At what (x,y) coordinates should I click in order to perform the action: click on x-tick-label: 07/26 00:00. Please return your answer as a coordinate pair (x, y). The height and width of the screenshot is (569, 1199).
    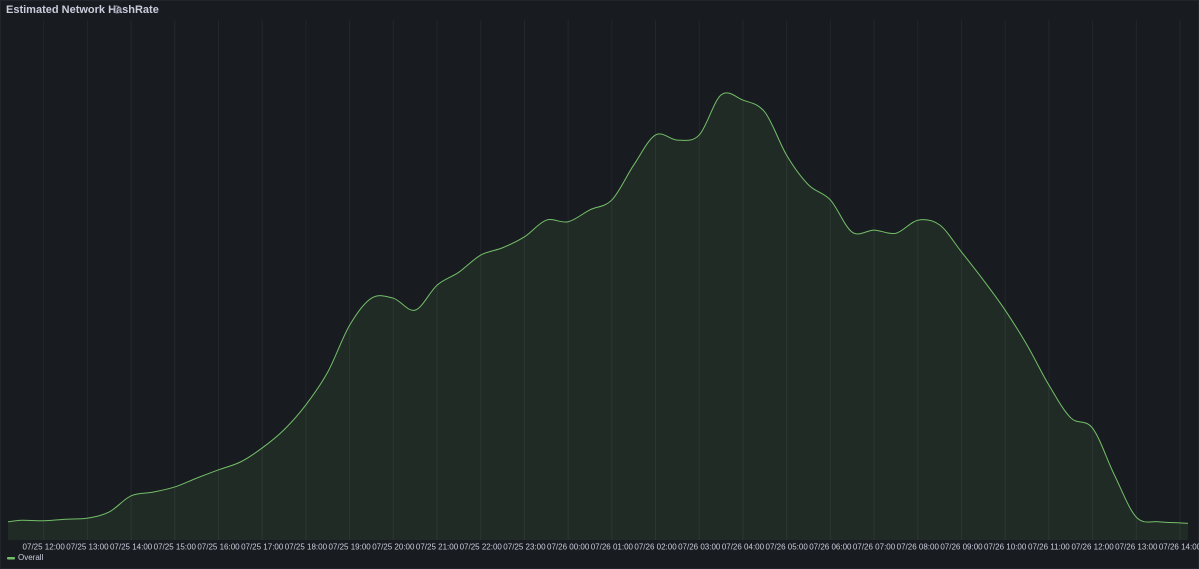
    Looking at the image, I should click on (568, 547).